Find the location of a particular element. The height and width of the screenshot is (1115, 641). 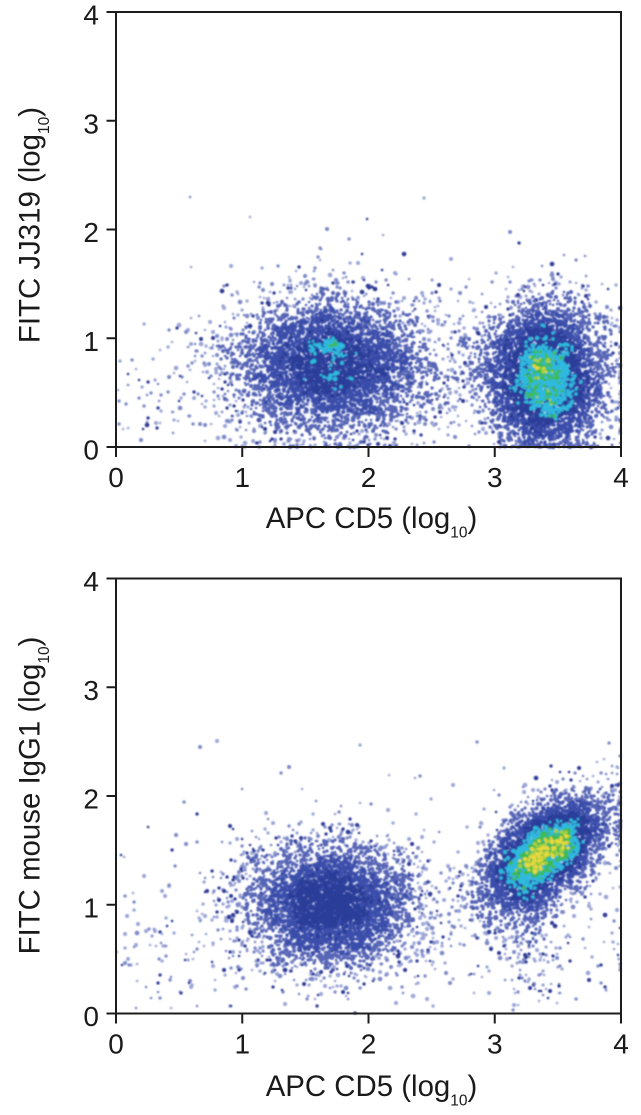

svg-text: FITC mouse IgG1 (log10) is located at coordinates (34, 796).